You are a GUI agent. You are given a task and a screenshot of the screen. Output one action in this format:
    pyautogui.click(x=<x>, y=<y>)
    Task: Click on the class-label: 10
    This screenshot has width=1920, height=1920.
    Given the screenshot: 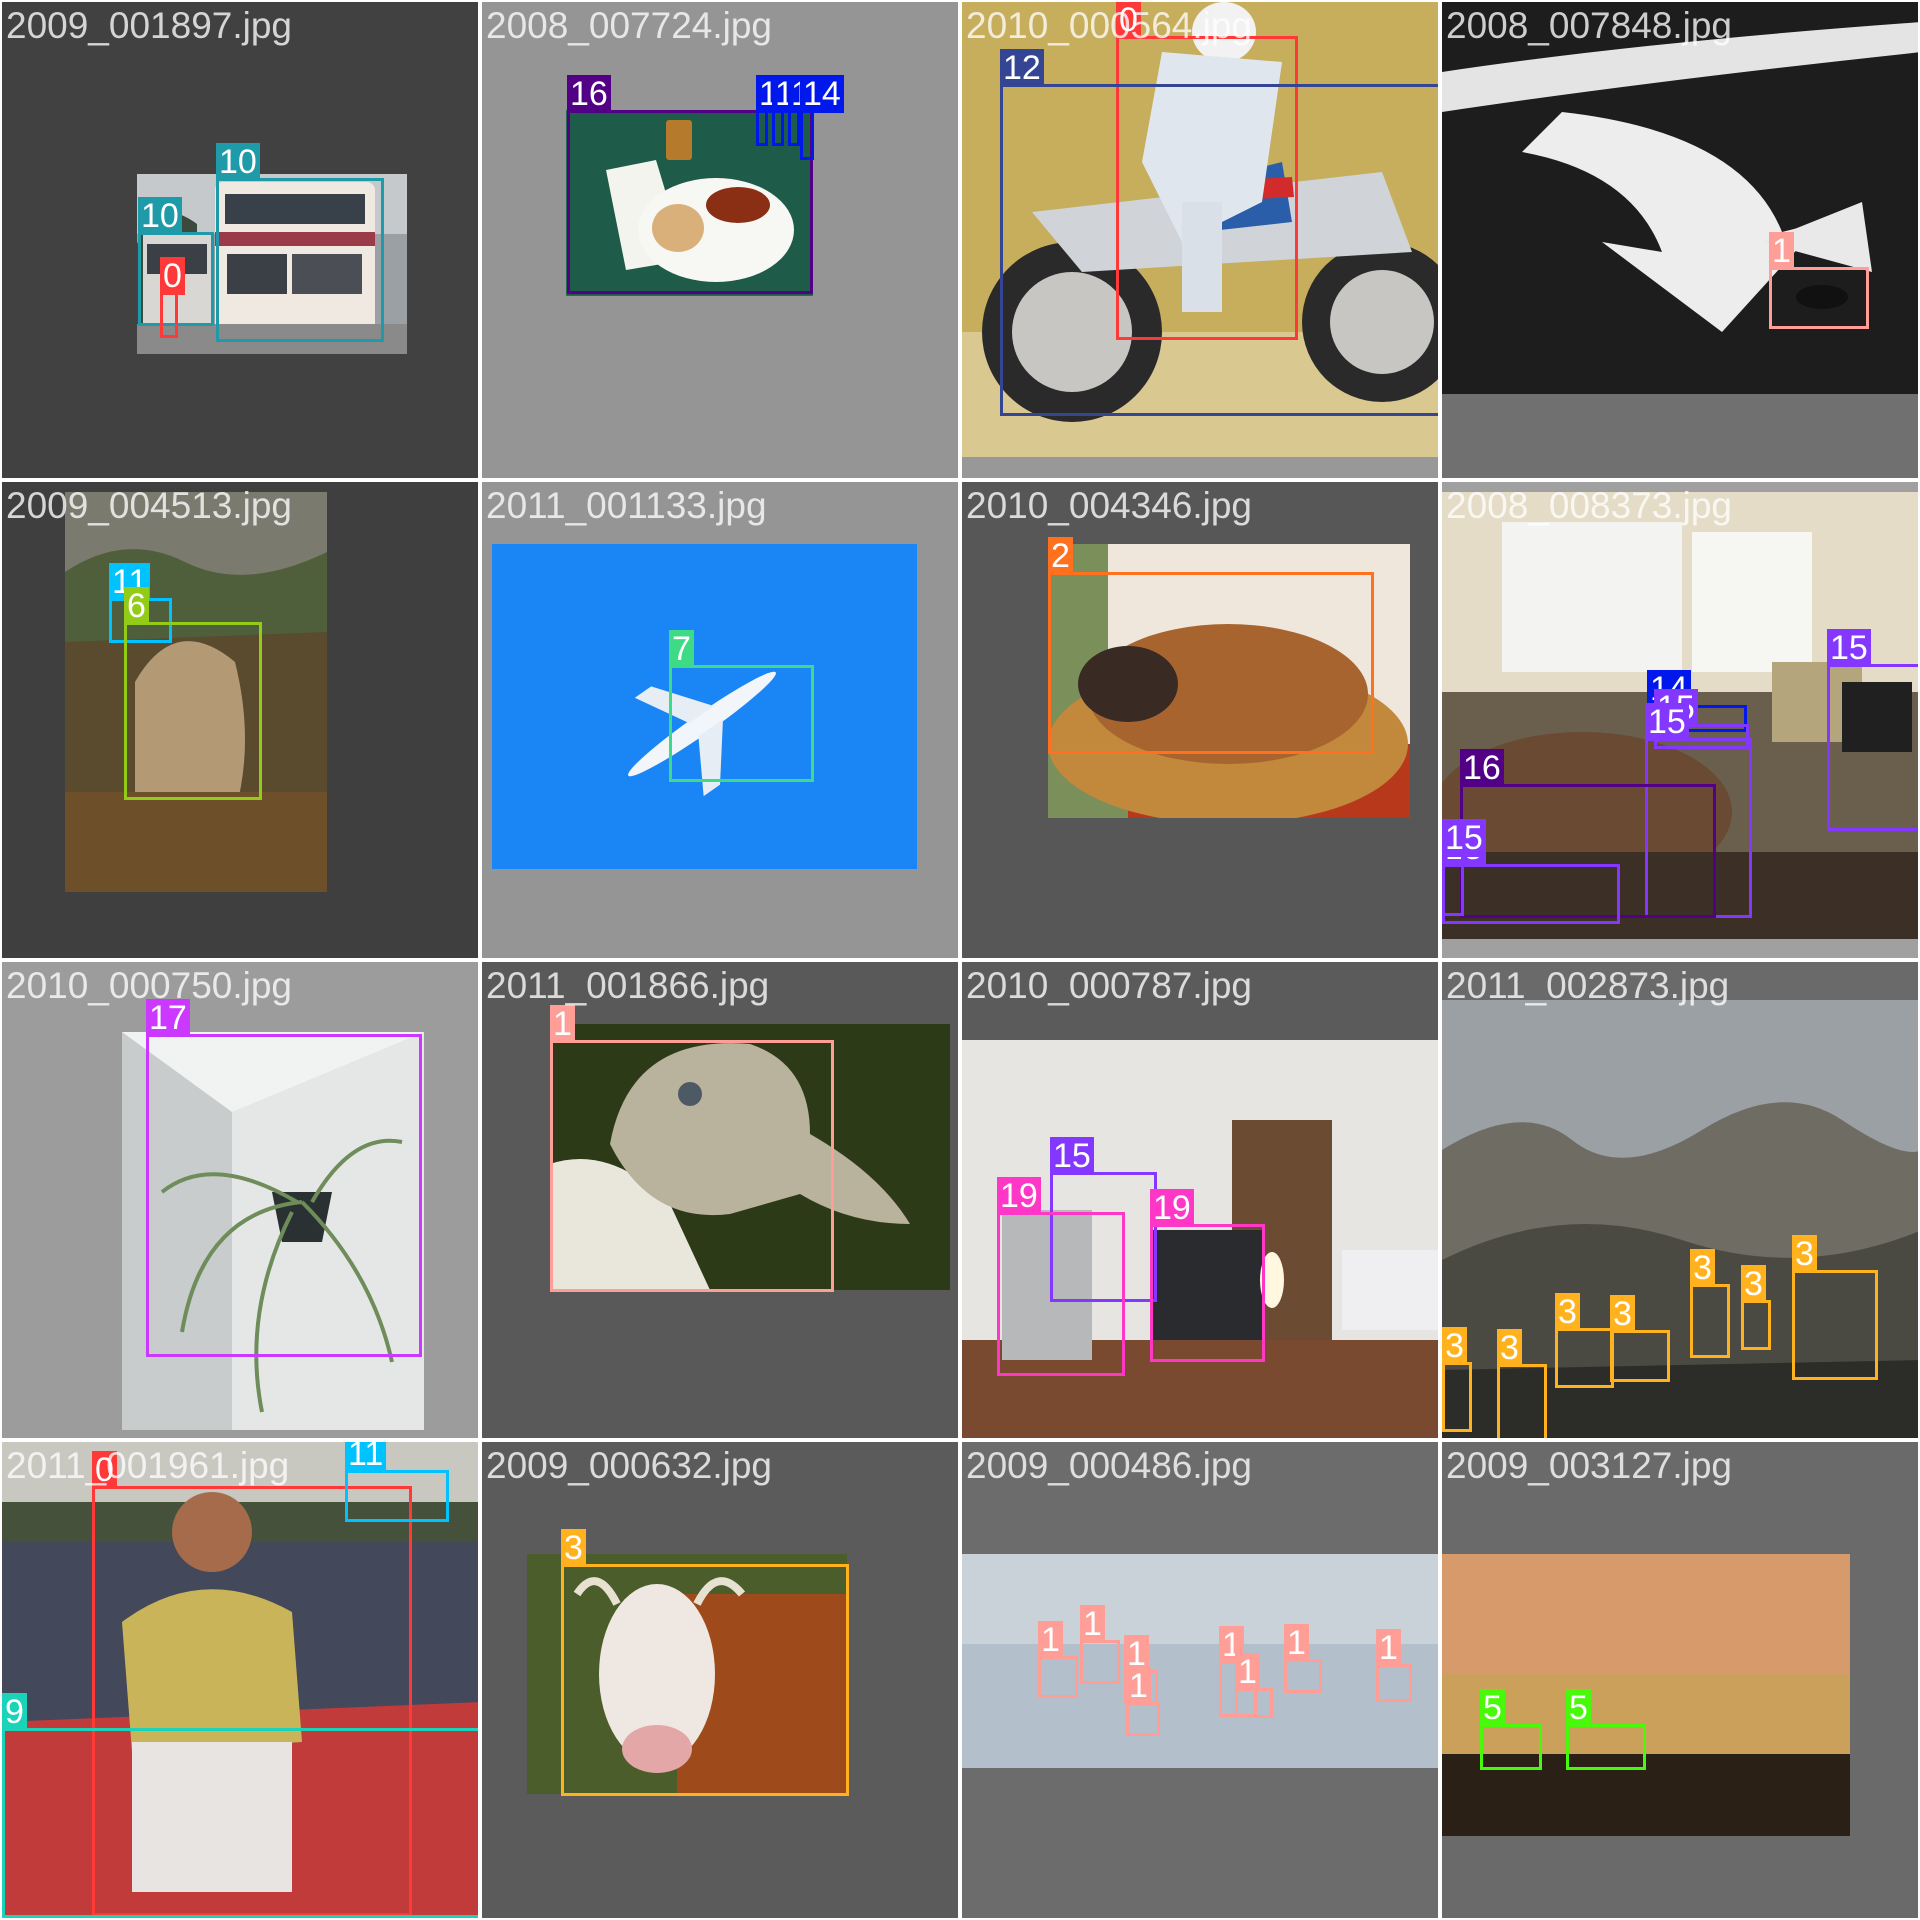 What is the action you would take?
    pyautogui.click(x=160, y=216)
    